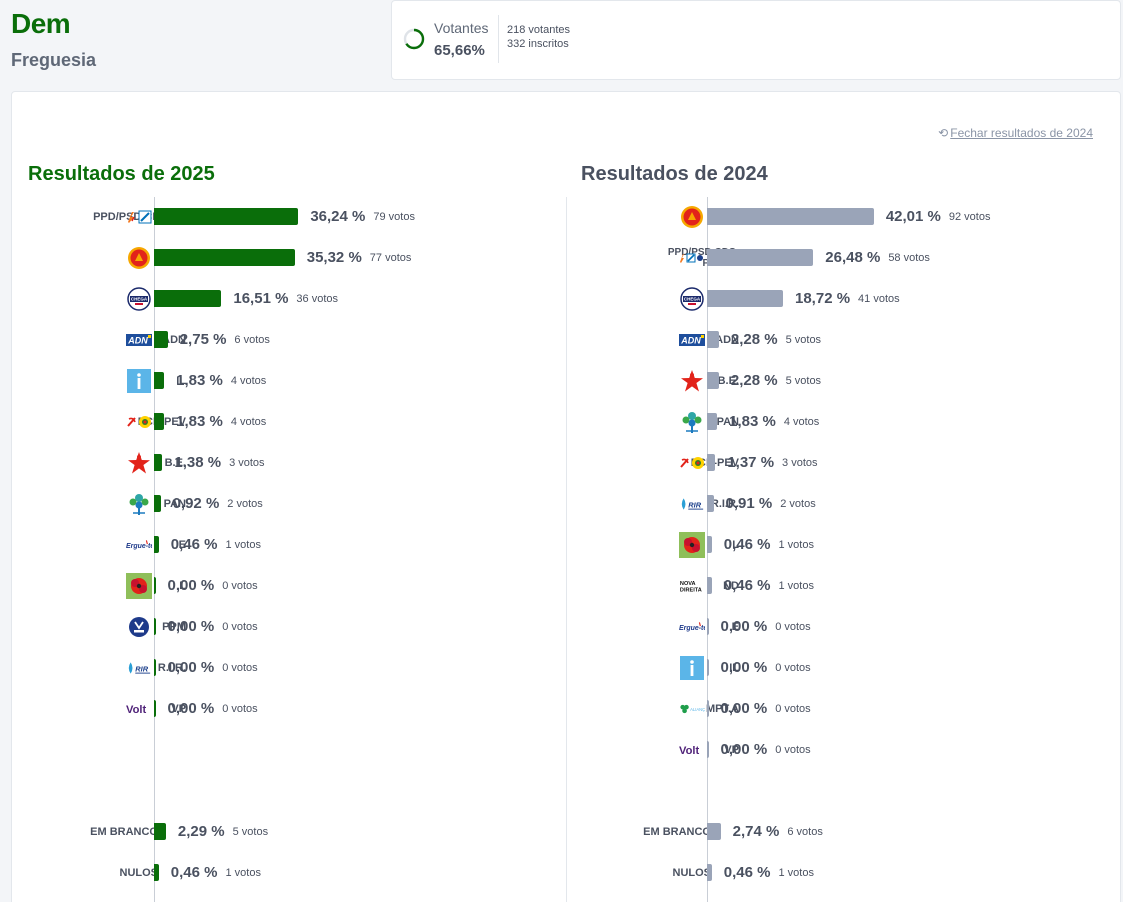 The image size is (1123, 902). What do you see at coordinates (538, 30) in the screenshot?
I see `turnout-votantes: 218 votantes` at bounding box center [538, 30].